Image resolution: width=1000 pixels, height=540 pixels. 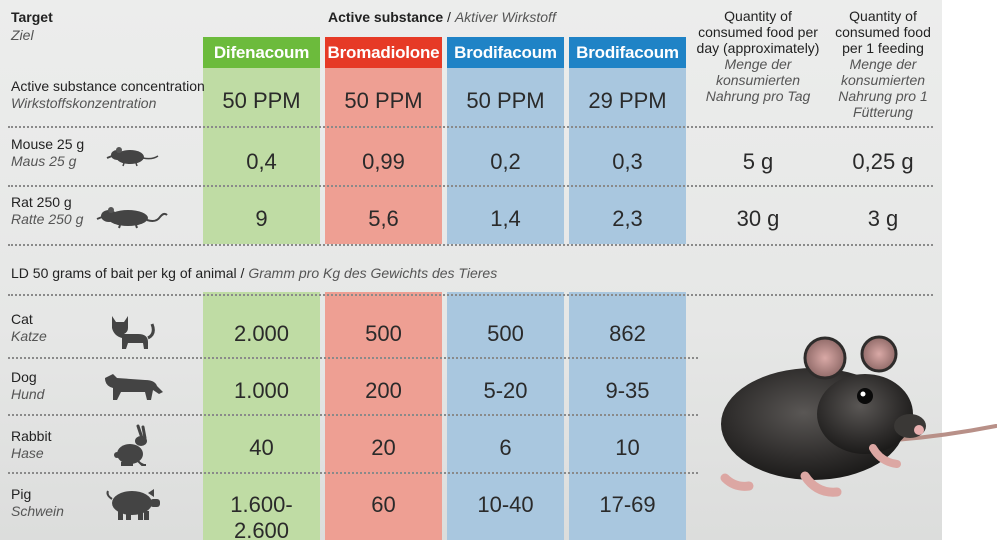 What do you see at coordinates (41, 202) in the screenshot?
I see `rat-label-en: Rat 250 g` at bounding box center [41, 202].